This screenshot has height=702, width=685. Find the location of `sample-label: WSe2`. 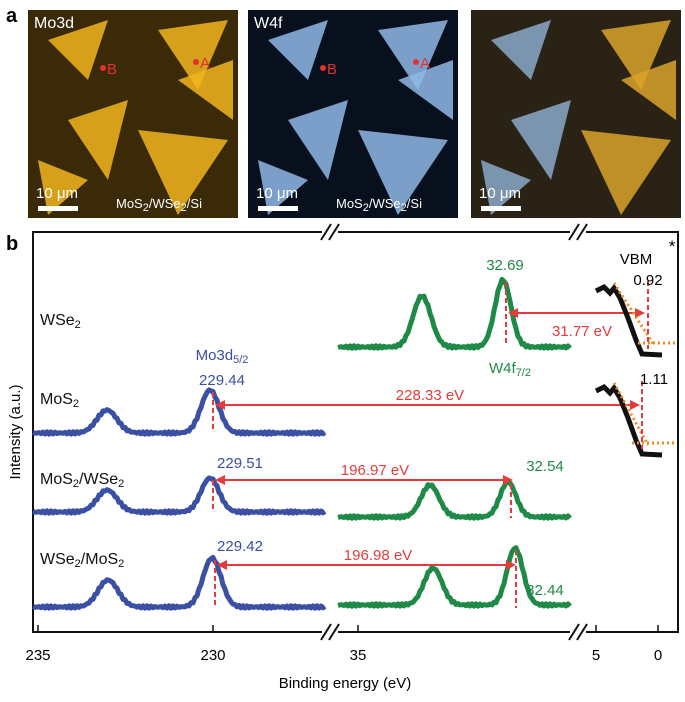

sample-label: WSe2 is located at coordinates (60, 321).